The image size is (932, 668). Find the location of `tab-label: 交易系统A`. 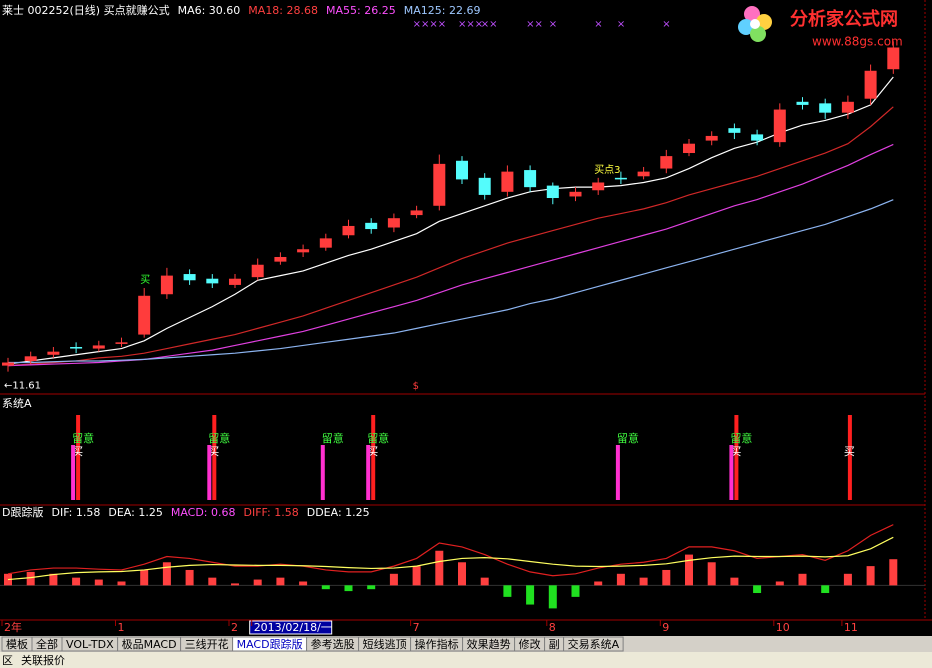

tab-label: 交易系统A is located at coordinates (594, 644).